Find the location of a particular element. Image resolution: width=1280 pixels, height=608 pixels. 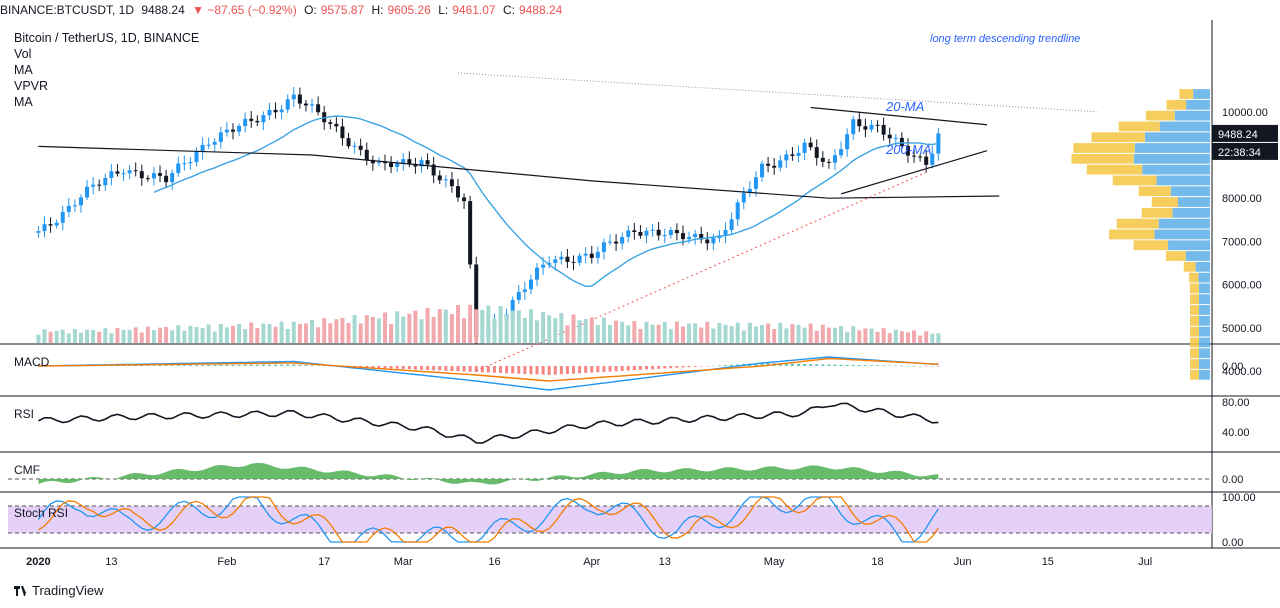

legend-vpvr: VPVR is located at coordinates (31, 86).